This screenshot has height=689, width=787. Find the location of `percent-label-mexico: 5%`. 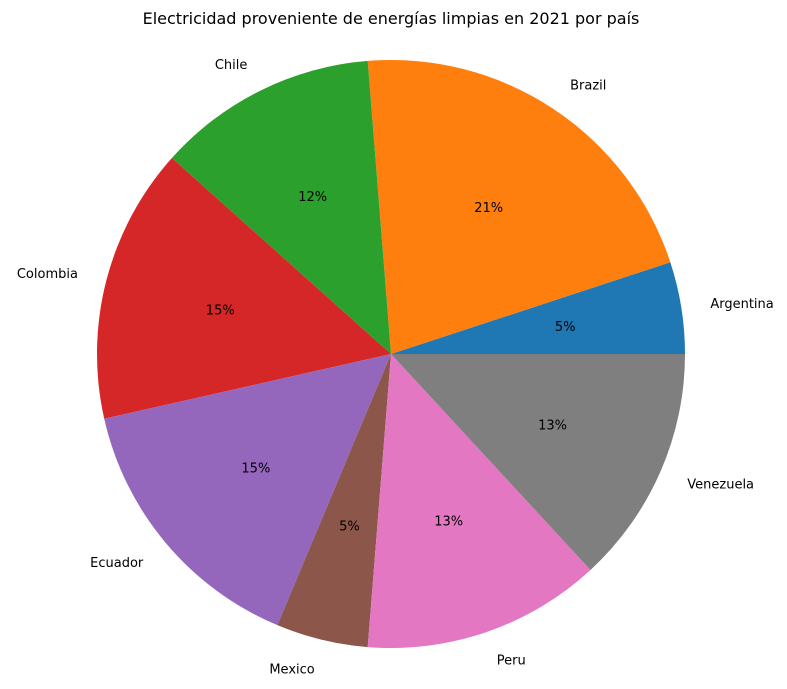

percent-label-mexico: 5% is located at coordinates (349, 526).